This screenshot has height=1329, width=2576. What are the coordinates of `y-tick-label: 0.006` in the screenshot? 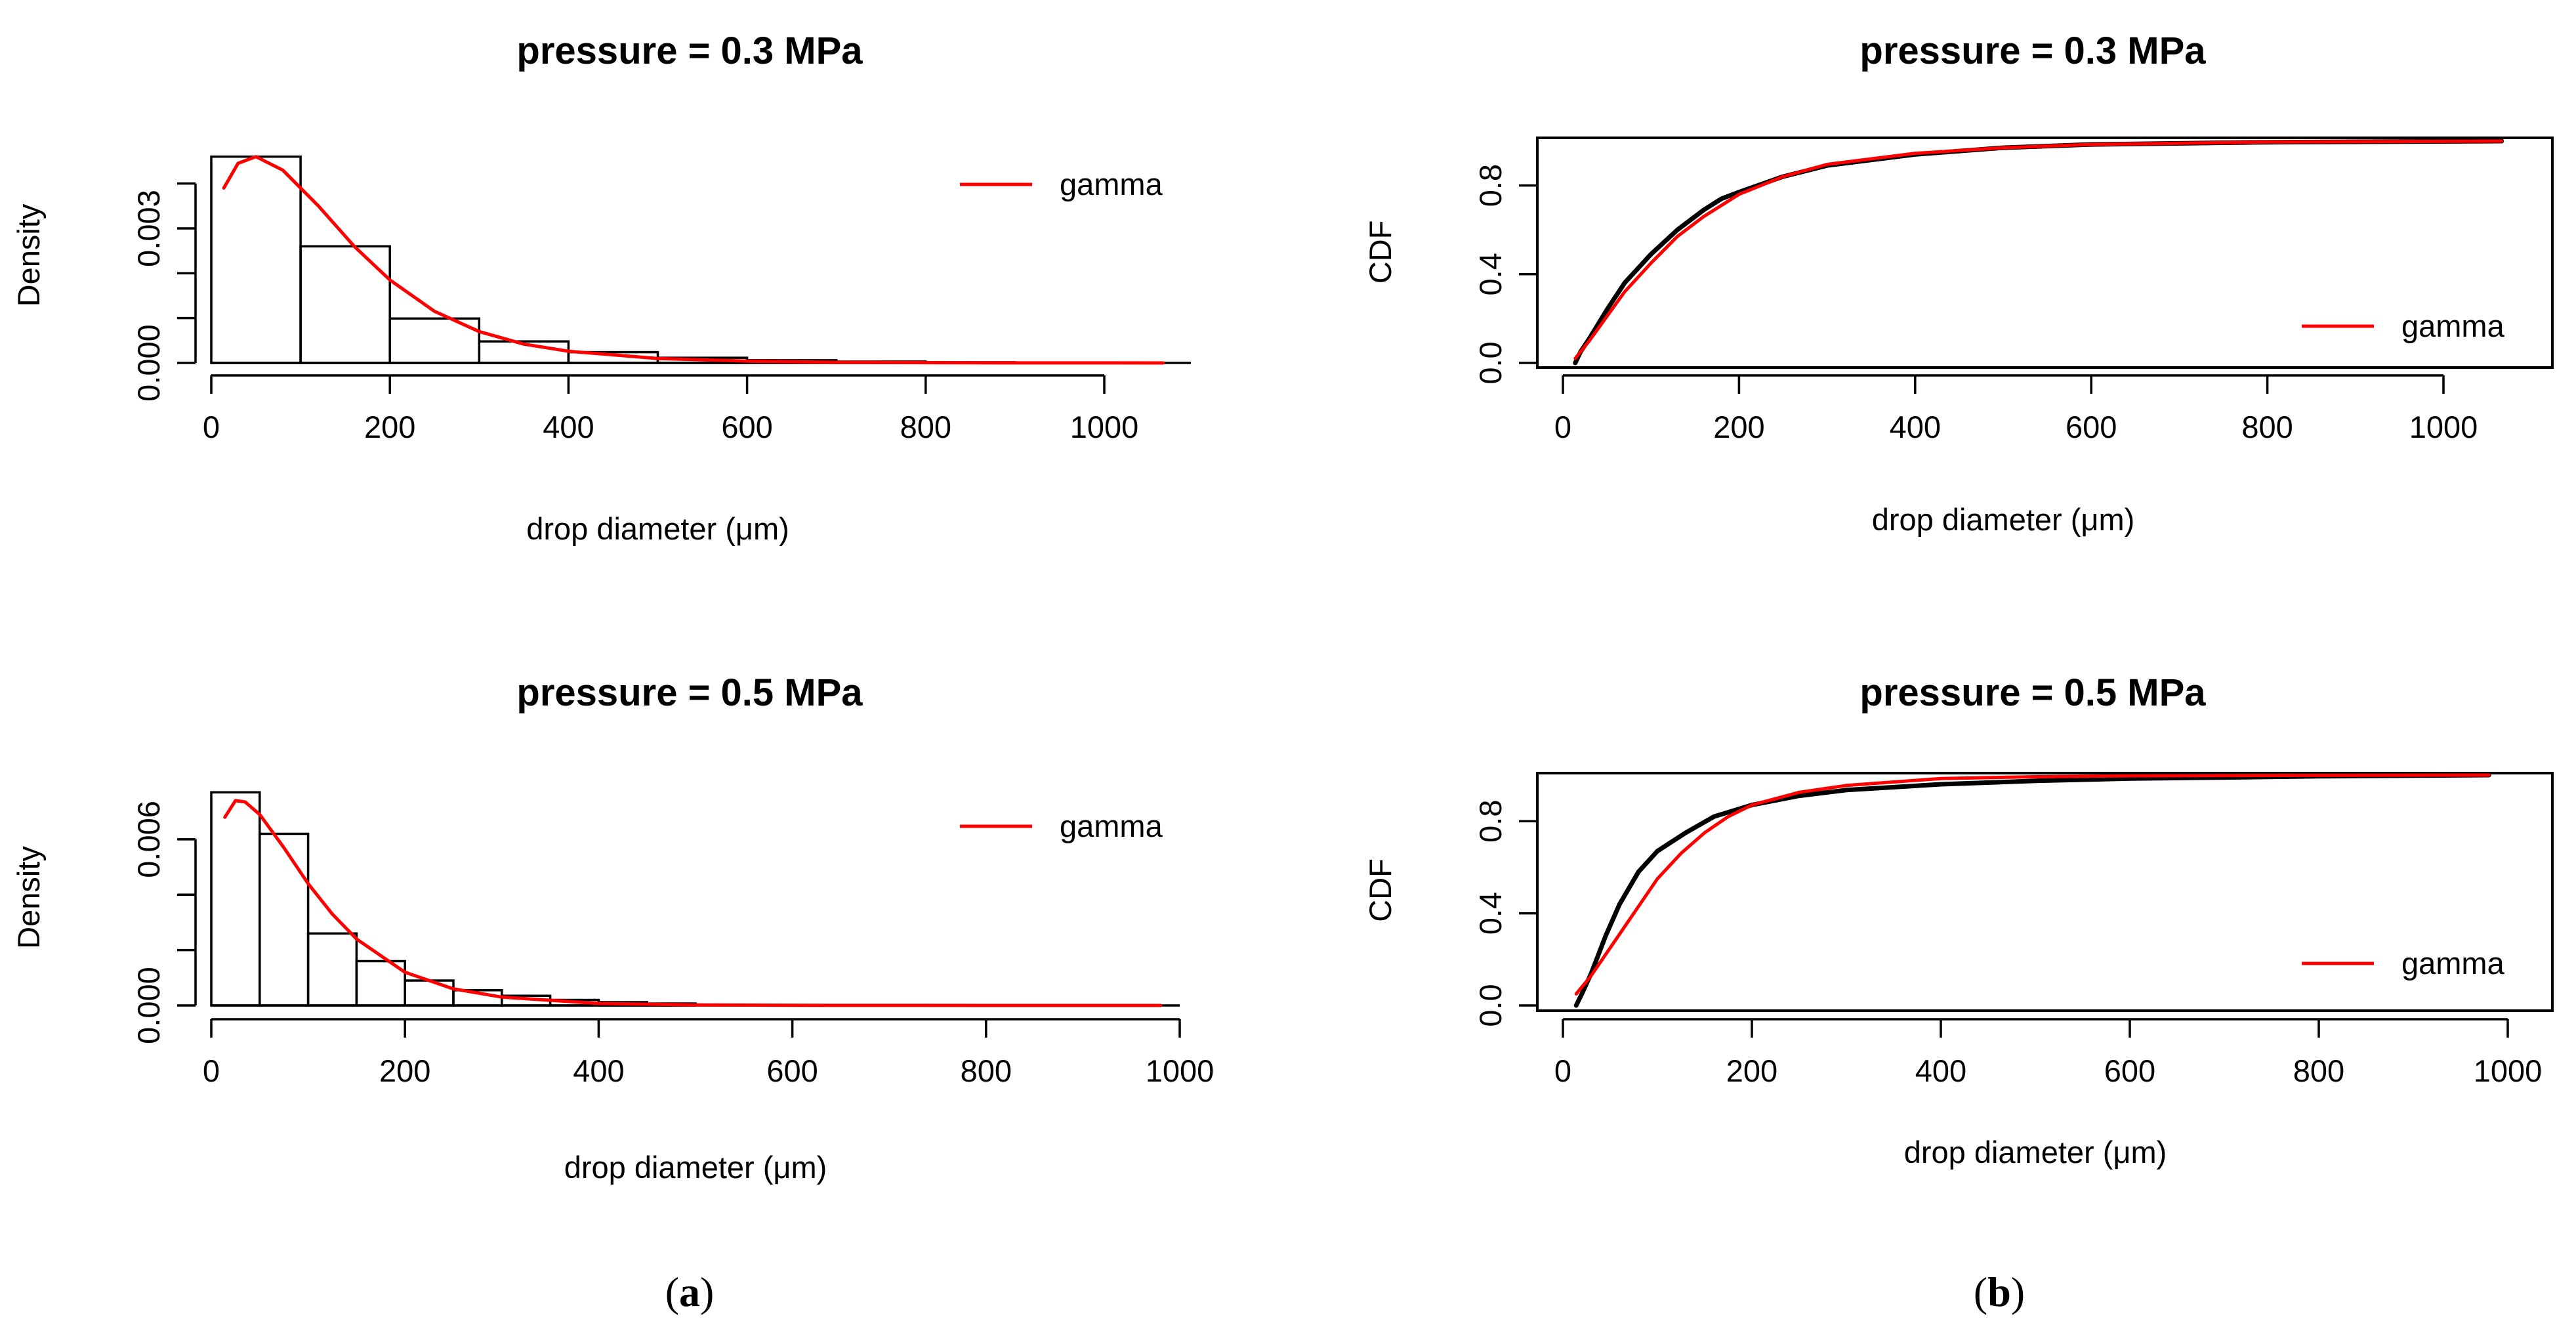 It's located at (148, 839).